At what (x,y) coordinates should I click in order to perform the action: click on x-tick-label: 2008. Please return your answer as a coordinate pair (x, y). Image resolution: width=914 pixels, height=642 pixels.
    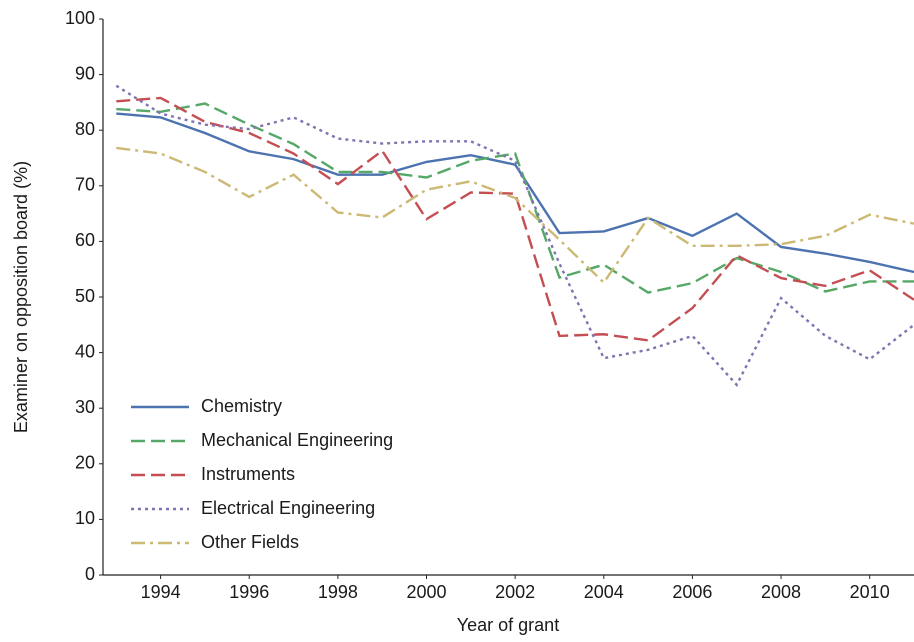
    Looking at the image, I should click on (781, 592).